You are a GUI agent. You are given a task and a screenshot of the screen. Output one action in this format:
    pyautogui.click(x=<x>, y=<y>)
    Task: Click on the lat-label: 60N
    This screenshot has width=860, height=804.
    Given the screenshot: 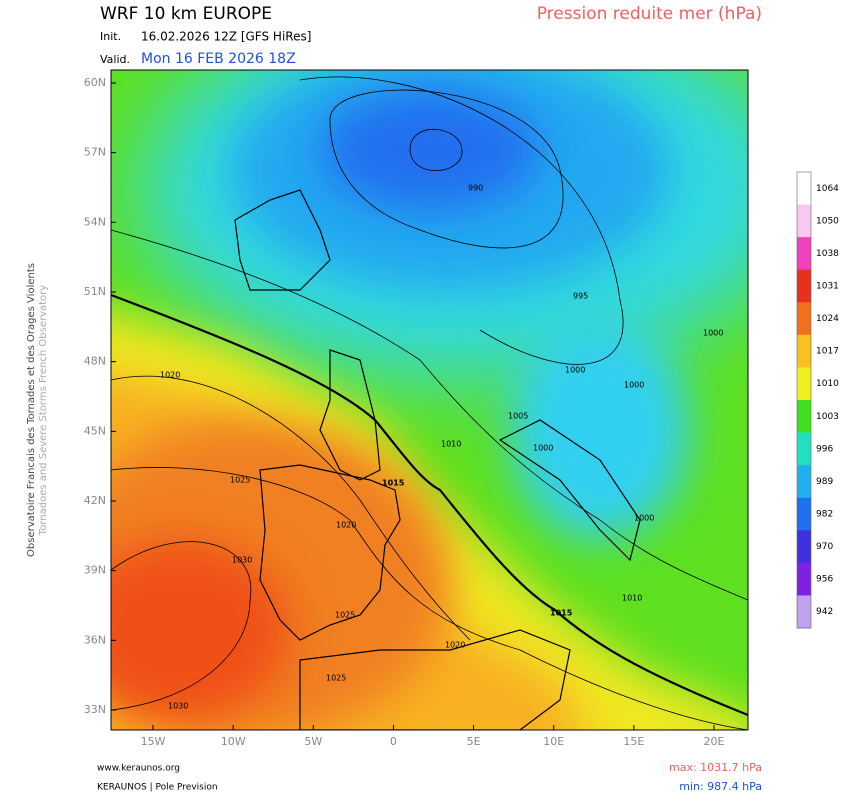 What is the action you would take?
    pyautogui.click(x=95, y=82)
    